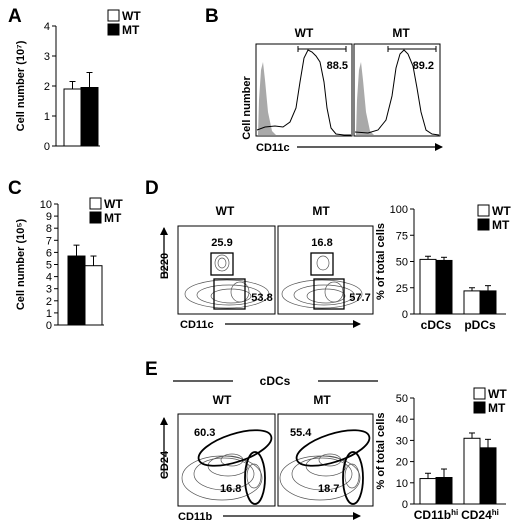 Image resolution: width=520 pixels, height=530 pixels. Describe the element at coordinates (49, 253) in the screenshot. I see `y-tick-label: 6` at that location.